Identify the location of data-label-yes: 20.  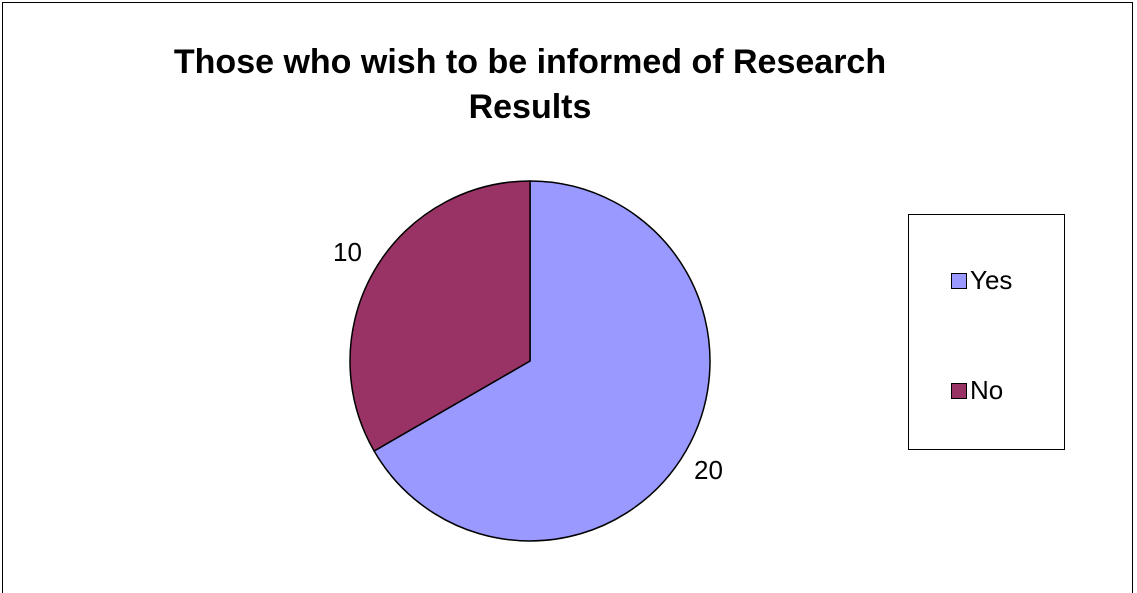
(708, 470).